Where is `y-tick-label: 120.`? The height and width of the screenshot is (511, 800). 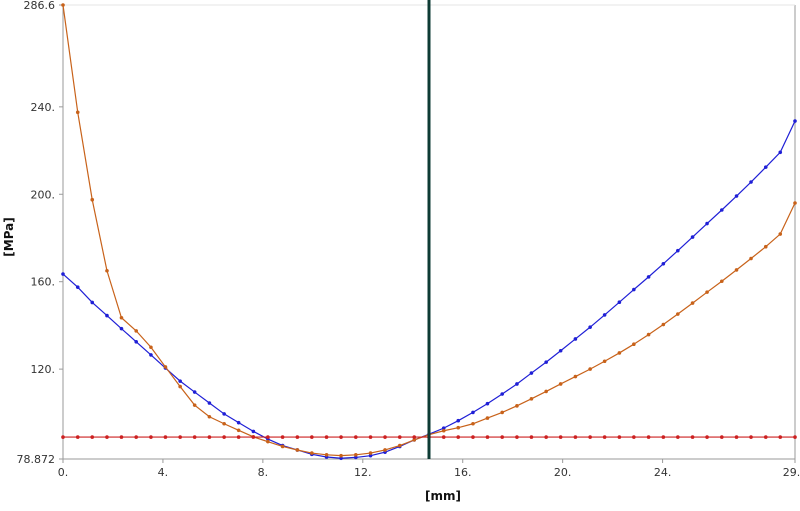 y-tick-label: 120. is located at coordinates (43, 369).